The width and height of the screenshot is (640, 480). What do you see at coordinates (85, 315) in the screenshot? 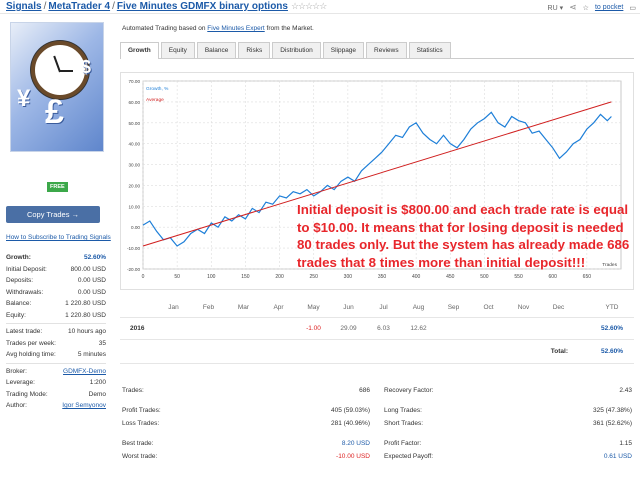
I see `summary-stat-value: 1 220.80 USD` at bounding box center [85, 315].